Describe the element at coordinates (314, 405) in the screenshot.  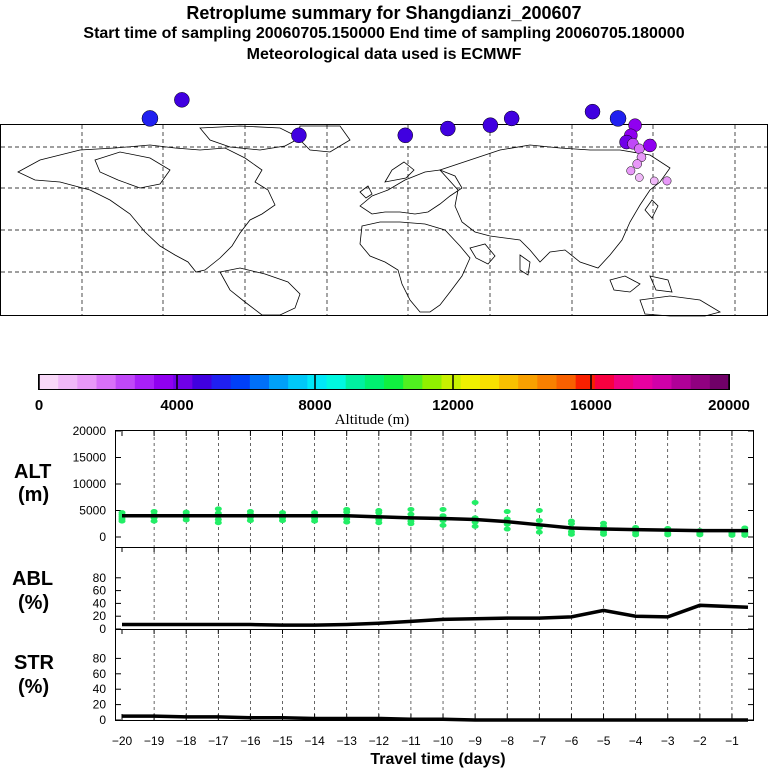
I see `colorbar-tick-label: 8000` at that location.